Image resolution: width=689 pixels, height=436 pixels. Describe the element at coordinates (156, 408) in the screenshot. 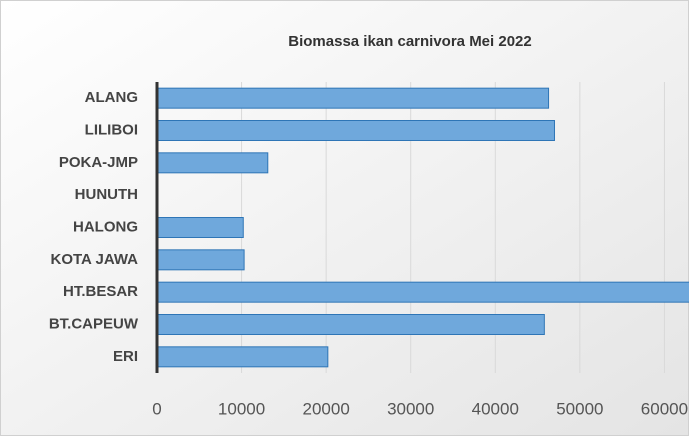

I see `x-tick-label: 0` at that location.